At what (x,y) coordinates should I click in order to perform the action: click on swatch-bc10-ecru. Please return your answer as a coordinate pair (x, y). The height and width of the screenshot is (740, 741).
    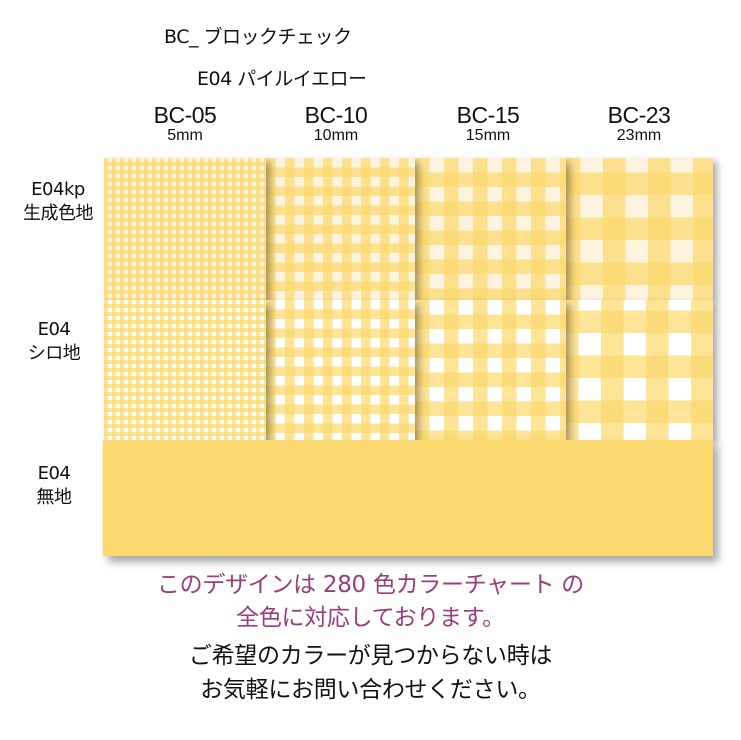
    Looking at the image, I should click on (340, 229).